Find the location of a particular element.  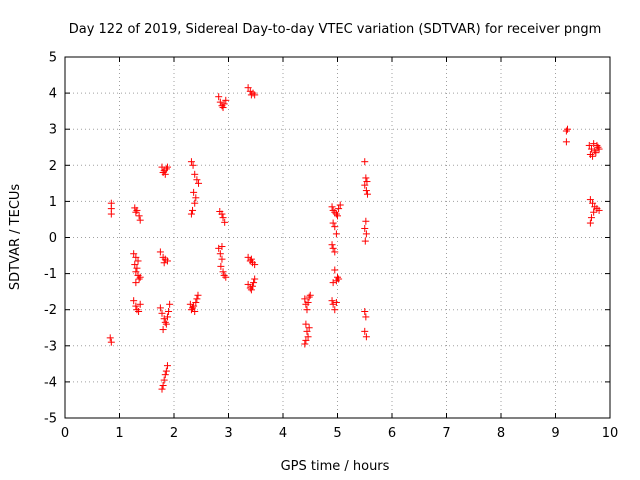

x-tick-label: 8 is located at coordinates (501, 433).